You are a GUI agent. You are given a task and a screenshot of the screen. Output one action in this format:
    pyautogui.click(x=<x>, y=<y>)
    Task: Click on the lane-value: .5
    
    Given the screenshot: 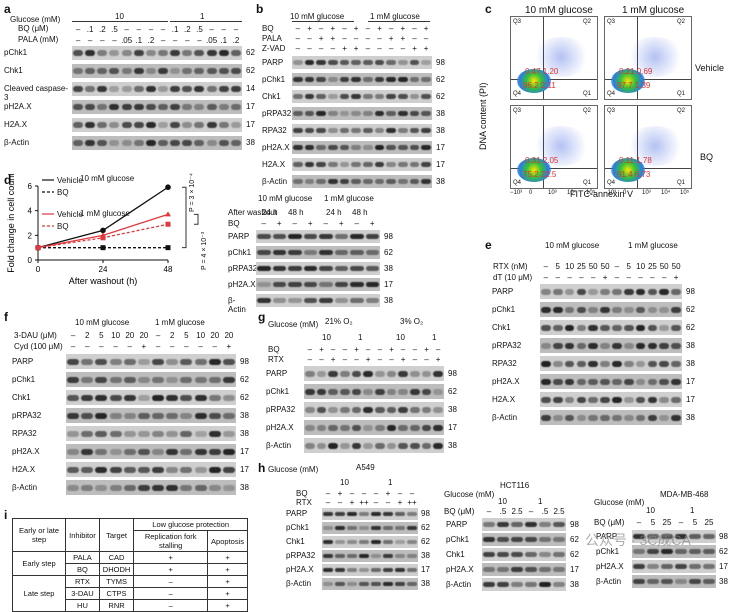 What is the action you would take?
    pyautogui.click(x=503, y=511)
    